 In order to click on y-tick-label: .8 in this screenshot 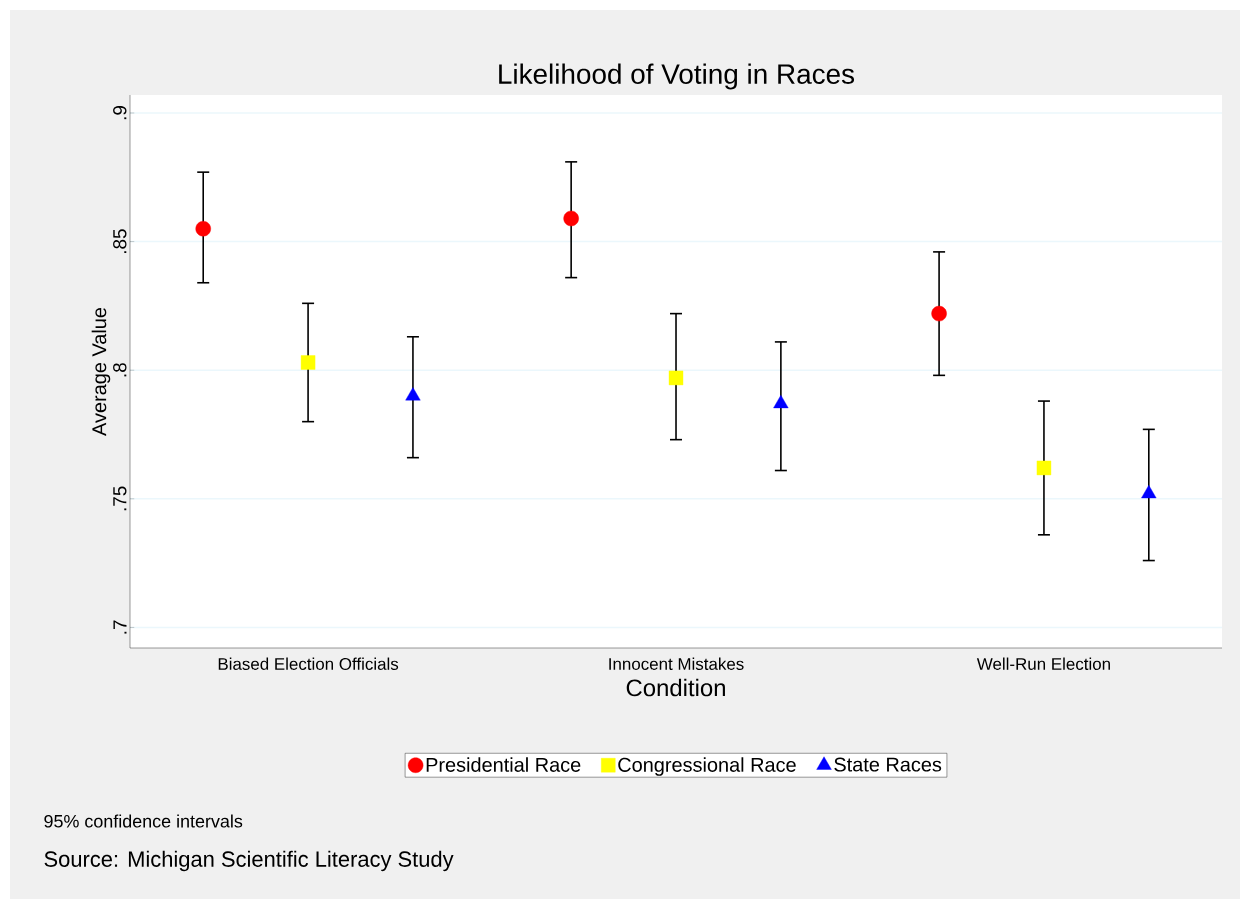, I will do `click(120, 370)`.